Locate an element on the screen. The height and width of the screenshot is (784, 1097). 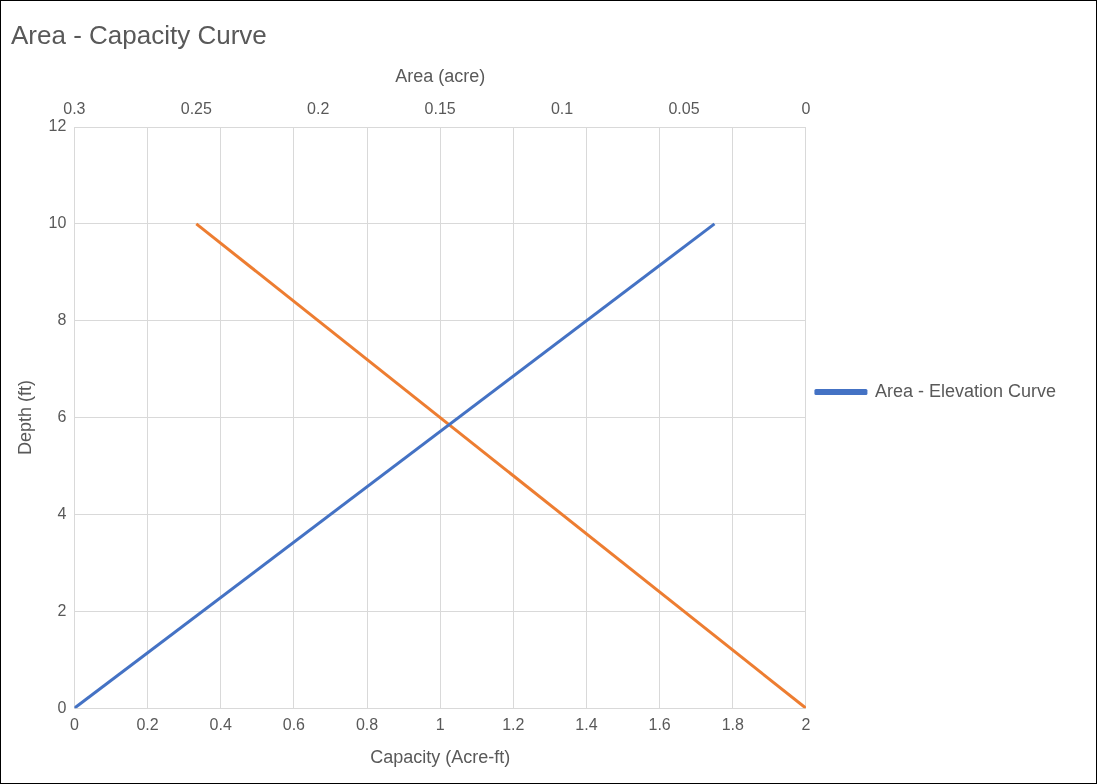
x2-tick-label: 0.1 is located at coordinates (562, 108).